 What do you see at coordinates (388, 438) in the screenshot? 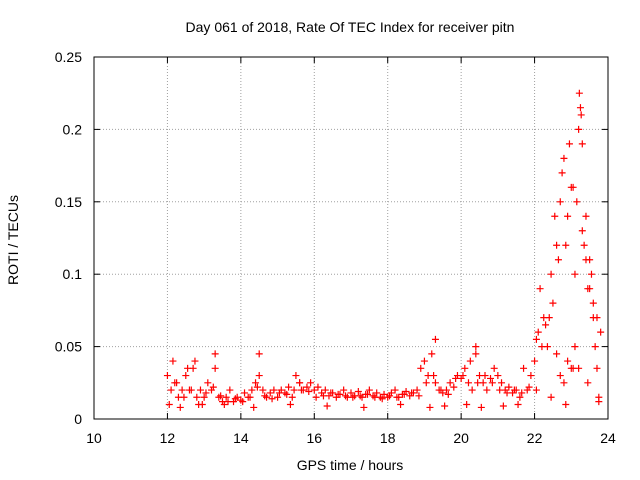
I see `x-tick-label: 18` at bounding box center [388, 438].